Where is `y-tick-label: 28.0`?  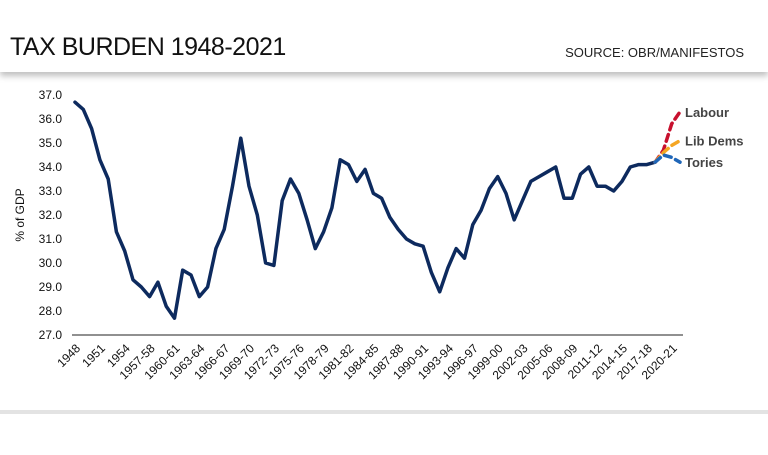 y-tick-label: 28.0 is located at coordinates (51, 311).